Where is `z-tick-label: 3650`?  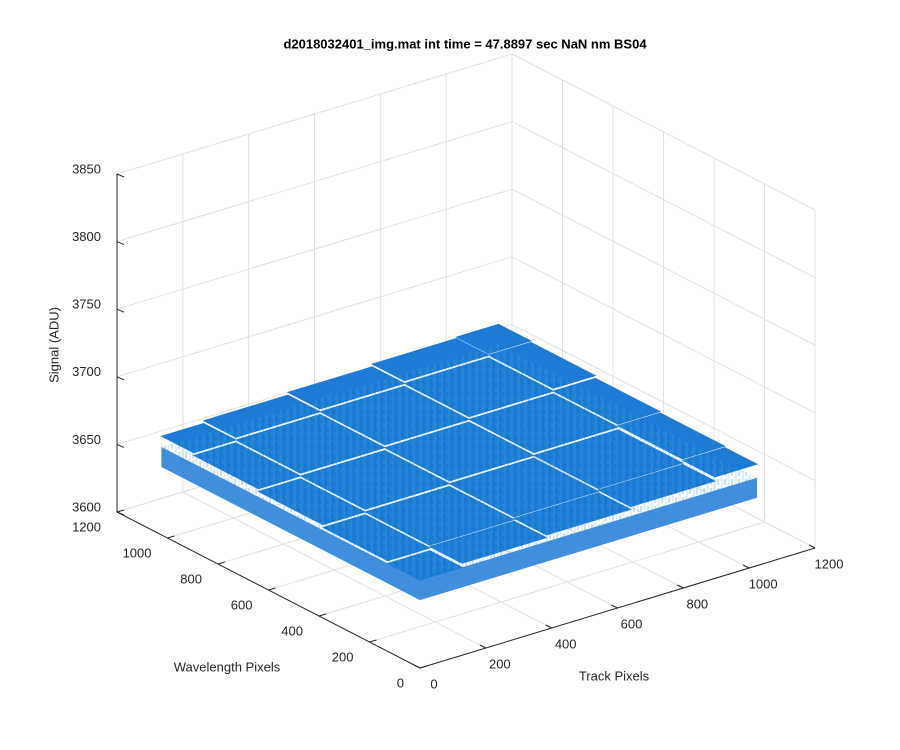 z-tick-label: 3650 is located at coordinates (86, 439).